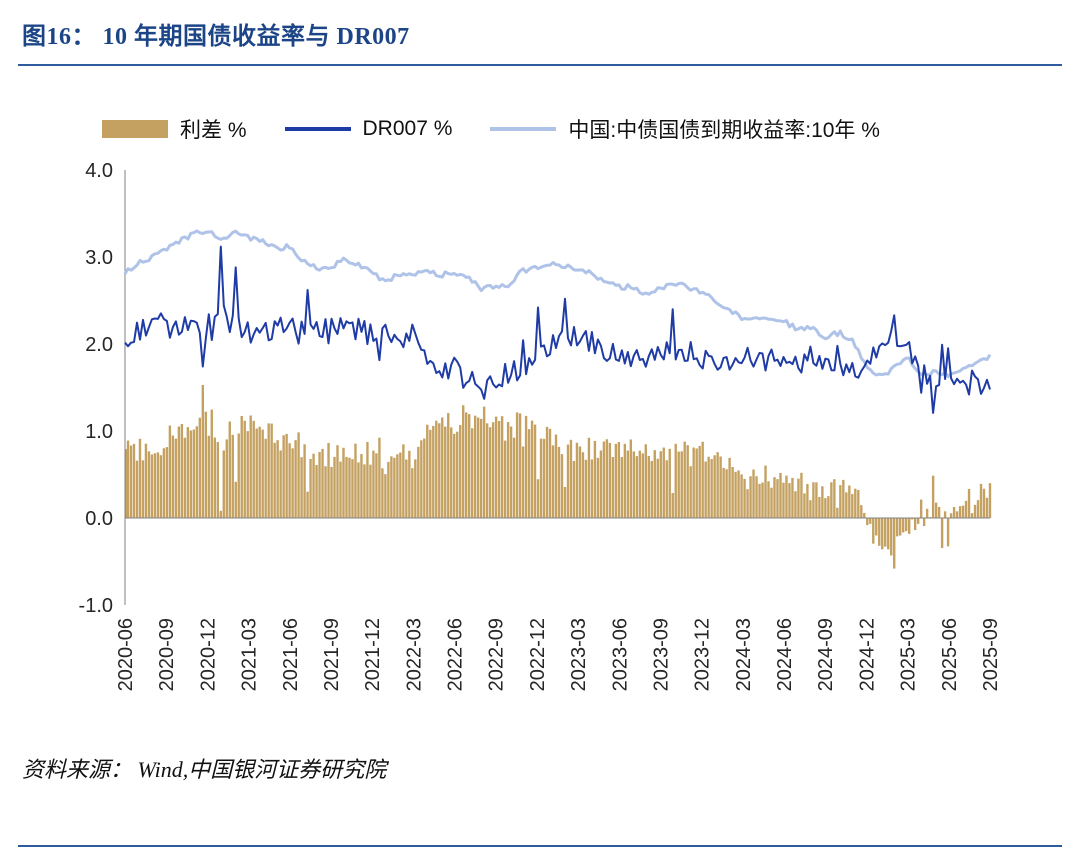 This screenshot has height=850, width=1080. Describe the element at coordinates (497, 654) in the screenshot. I see `svg-text: 2022-09` at that location.